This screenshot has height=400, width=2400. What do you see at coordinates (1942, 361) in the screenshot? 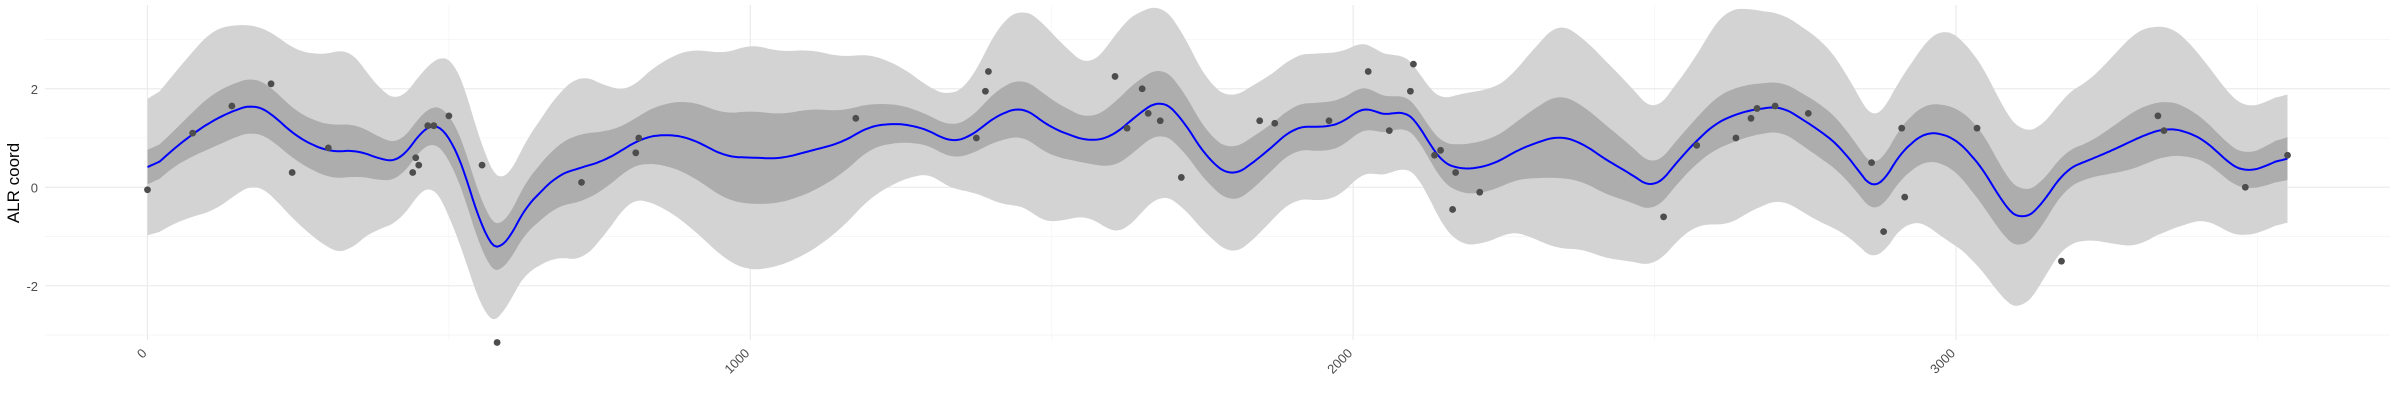
I see `x-tick-label: 3000` at bounding box center [1942, 361].